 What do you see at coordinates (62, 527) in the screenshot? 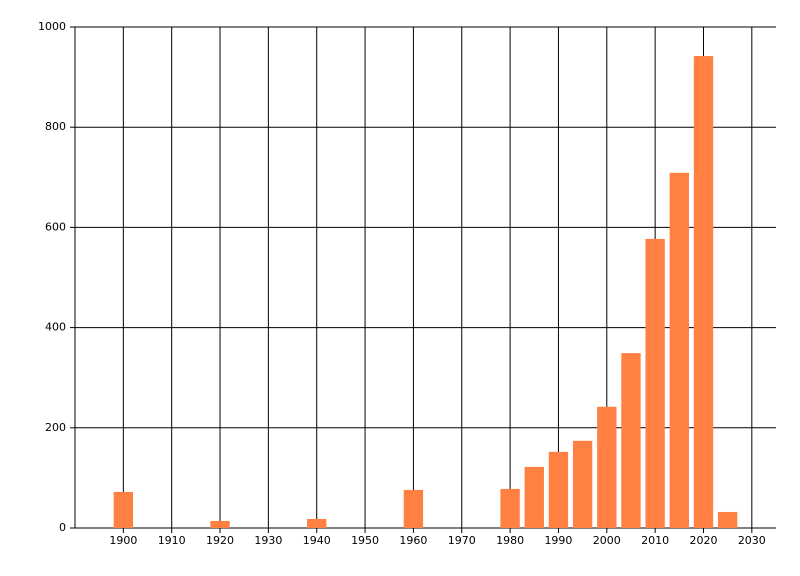
I see `y-tick-label: 0` at bounding box center [62, 527].